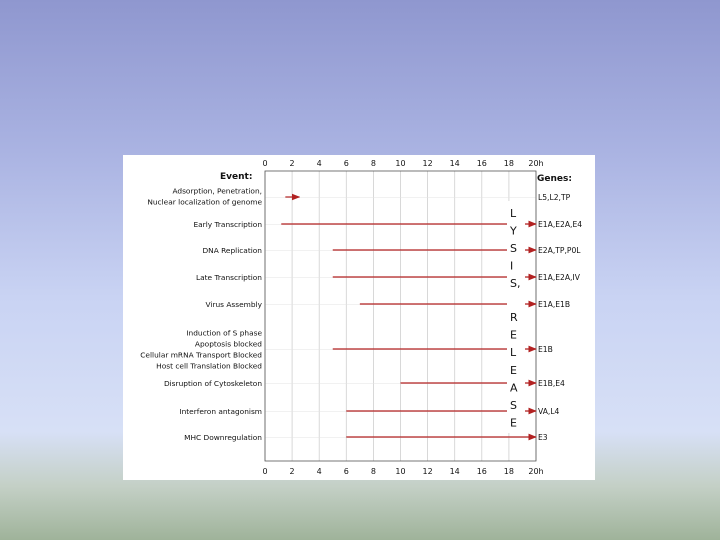 The image size is (720, 540). What do you see at coordinates (543, 437) in the screenshot?
I see `gene-label: E3` at bounding box center [543, 437].